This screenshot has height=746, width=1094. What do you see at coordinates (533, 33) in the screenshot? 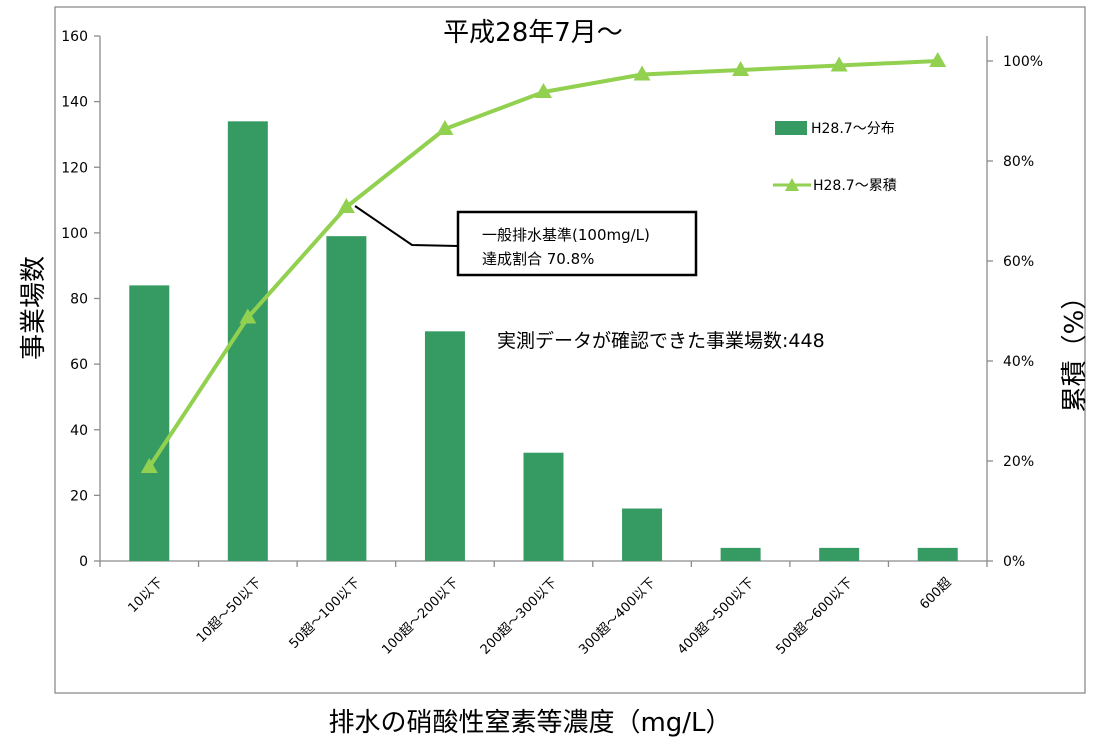
I see `chart-title: 平成28年7月～` at bounding box center [533, 33].